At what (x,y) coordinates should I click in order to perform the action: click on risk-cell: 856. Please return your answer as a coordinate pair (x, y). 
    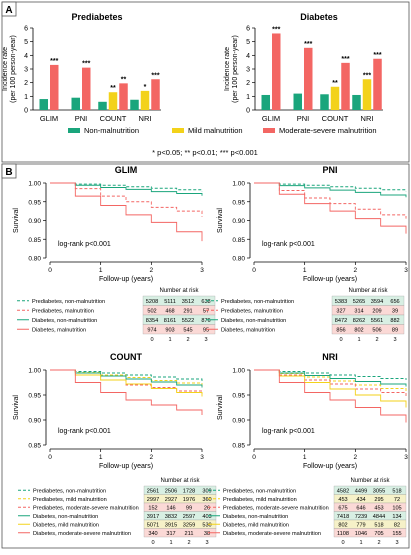
    Looking at the image, I should click on (340, 330).